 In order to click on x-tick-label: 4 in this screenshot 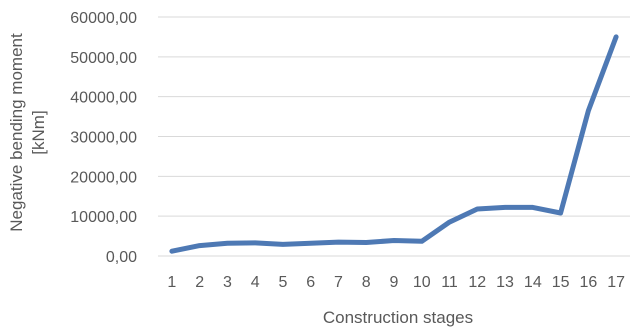, I will do `click(255, 282)`.